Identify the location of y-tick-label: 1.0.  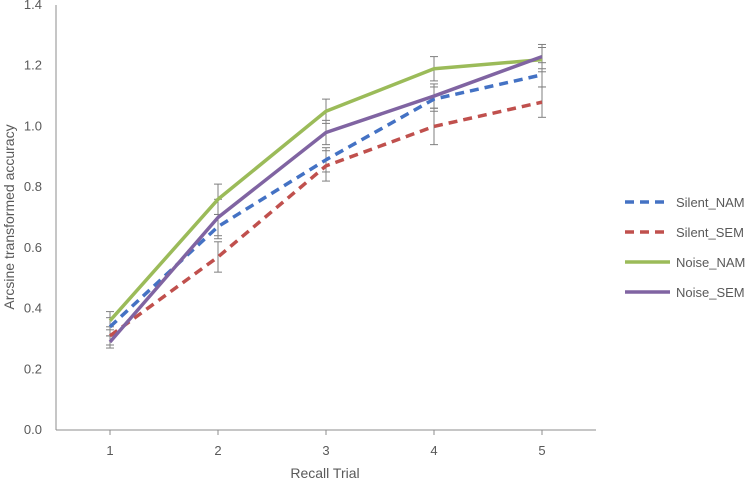
(33, 125).